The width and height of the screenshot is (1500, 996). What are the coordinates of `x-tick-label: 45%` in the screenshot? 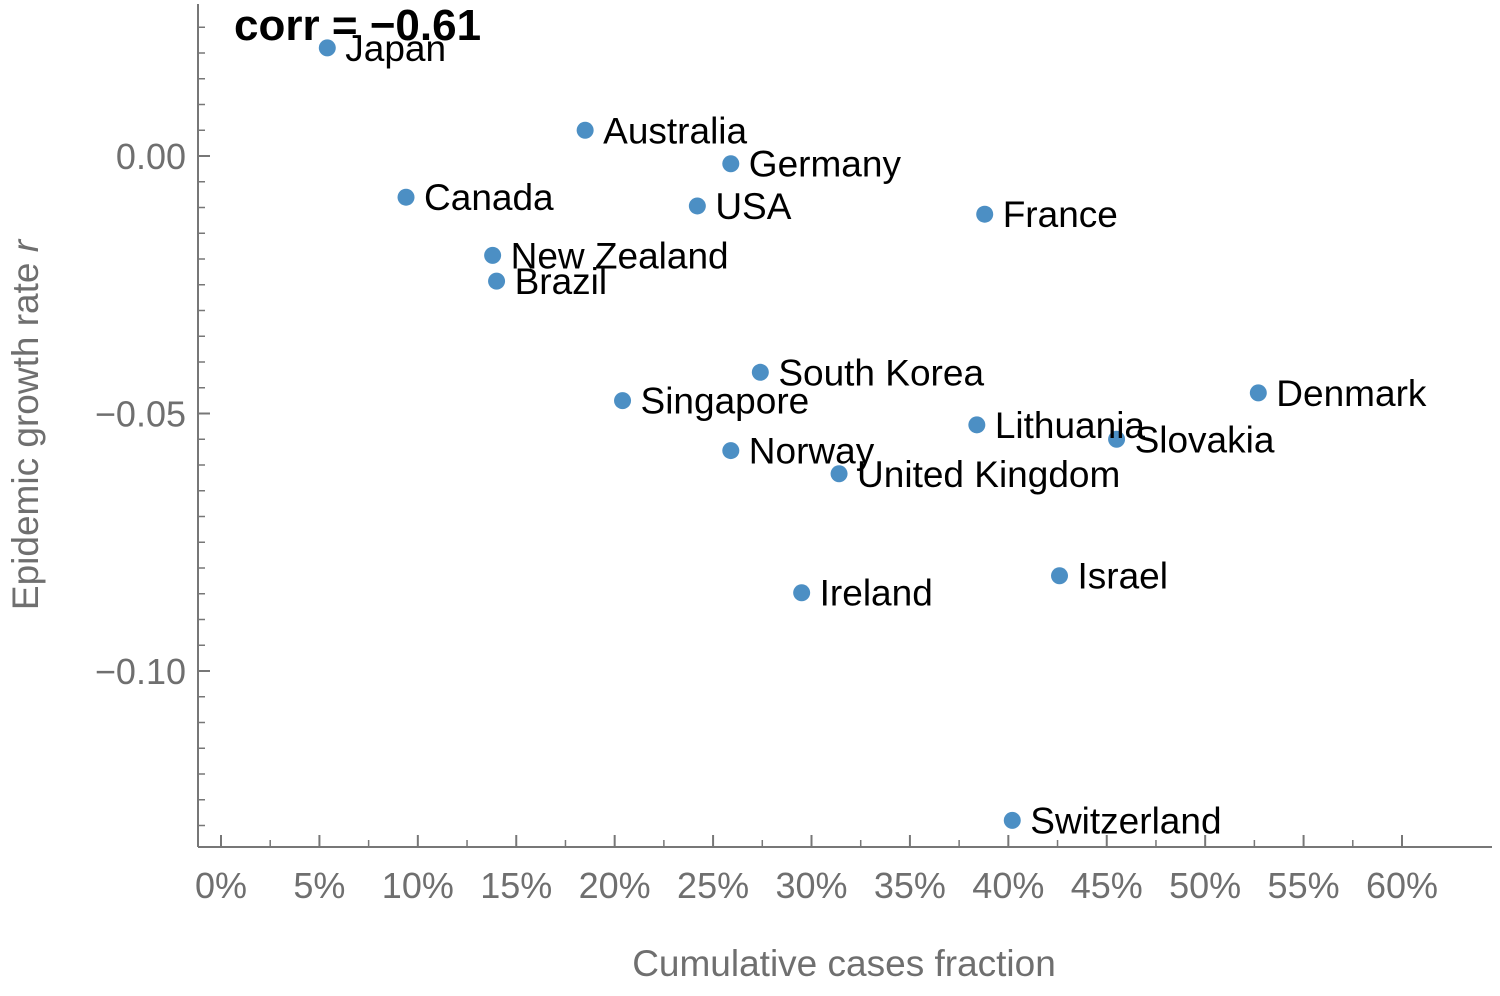 It's located at (1107, 885).